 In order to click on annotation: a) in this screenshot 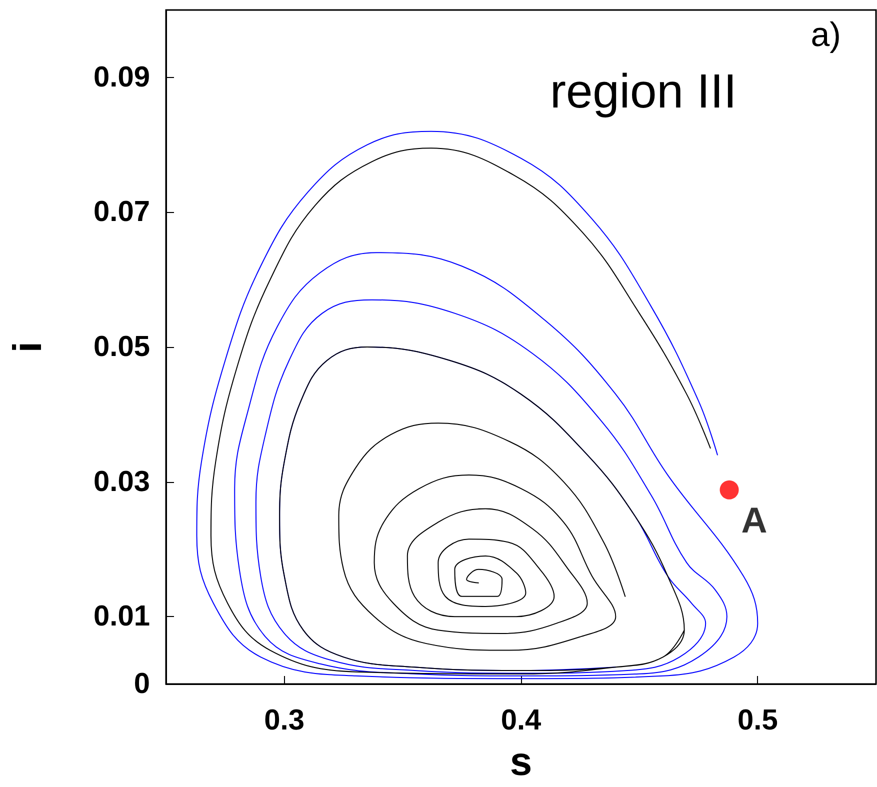, I will do `click(826, 35)`.